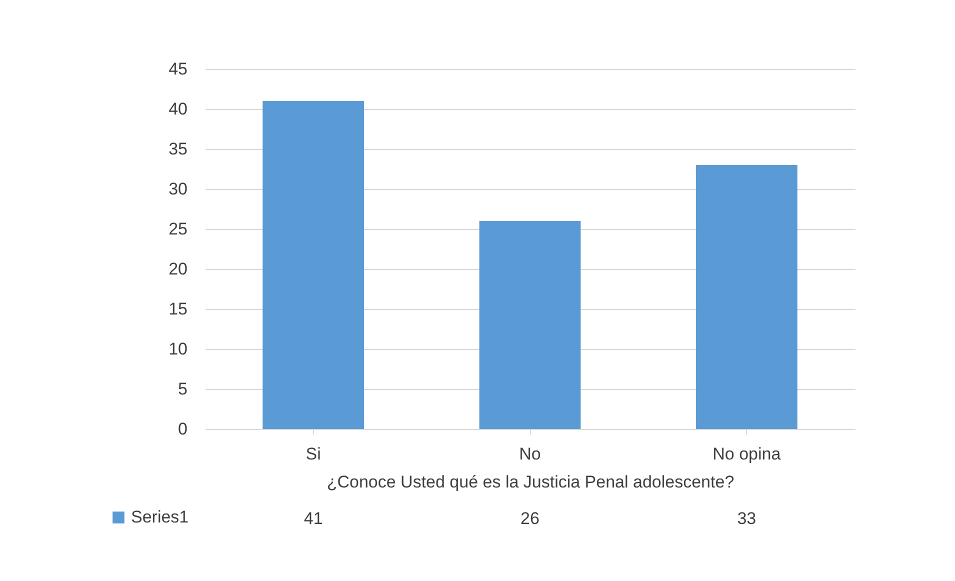 This screenshot has width=955, height=581. I want to click on y-tick-label: 5, so click(183, 389).